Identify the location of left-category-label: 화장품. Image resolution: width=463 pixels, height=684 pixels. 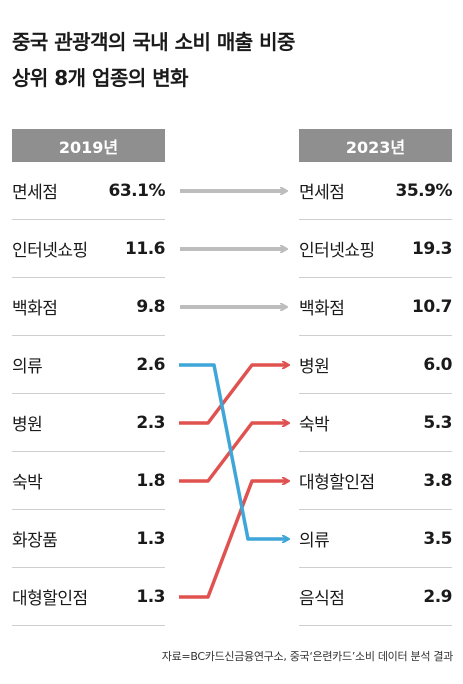
(35, 541).